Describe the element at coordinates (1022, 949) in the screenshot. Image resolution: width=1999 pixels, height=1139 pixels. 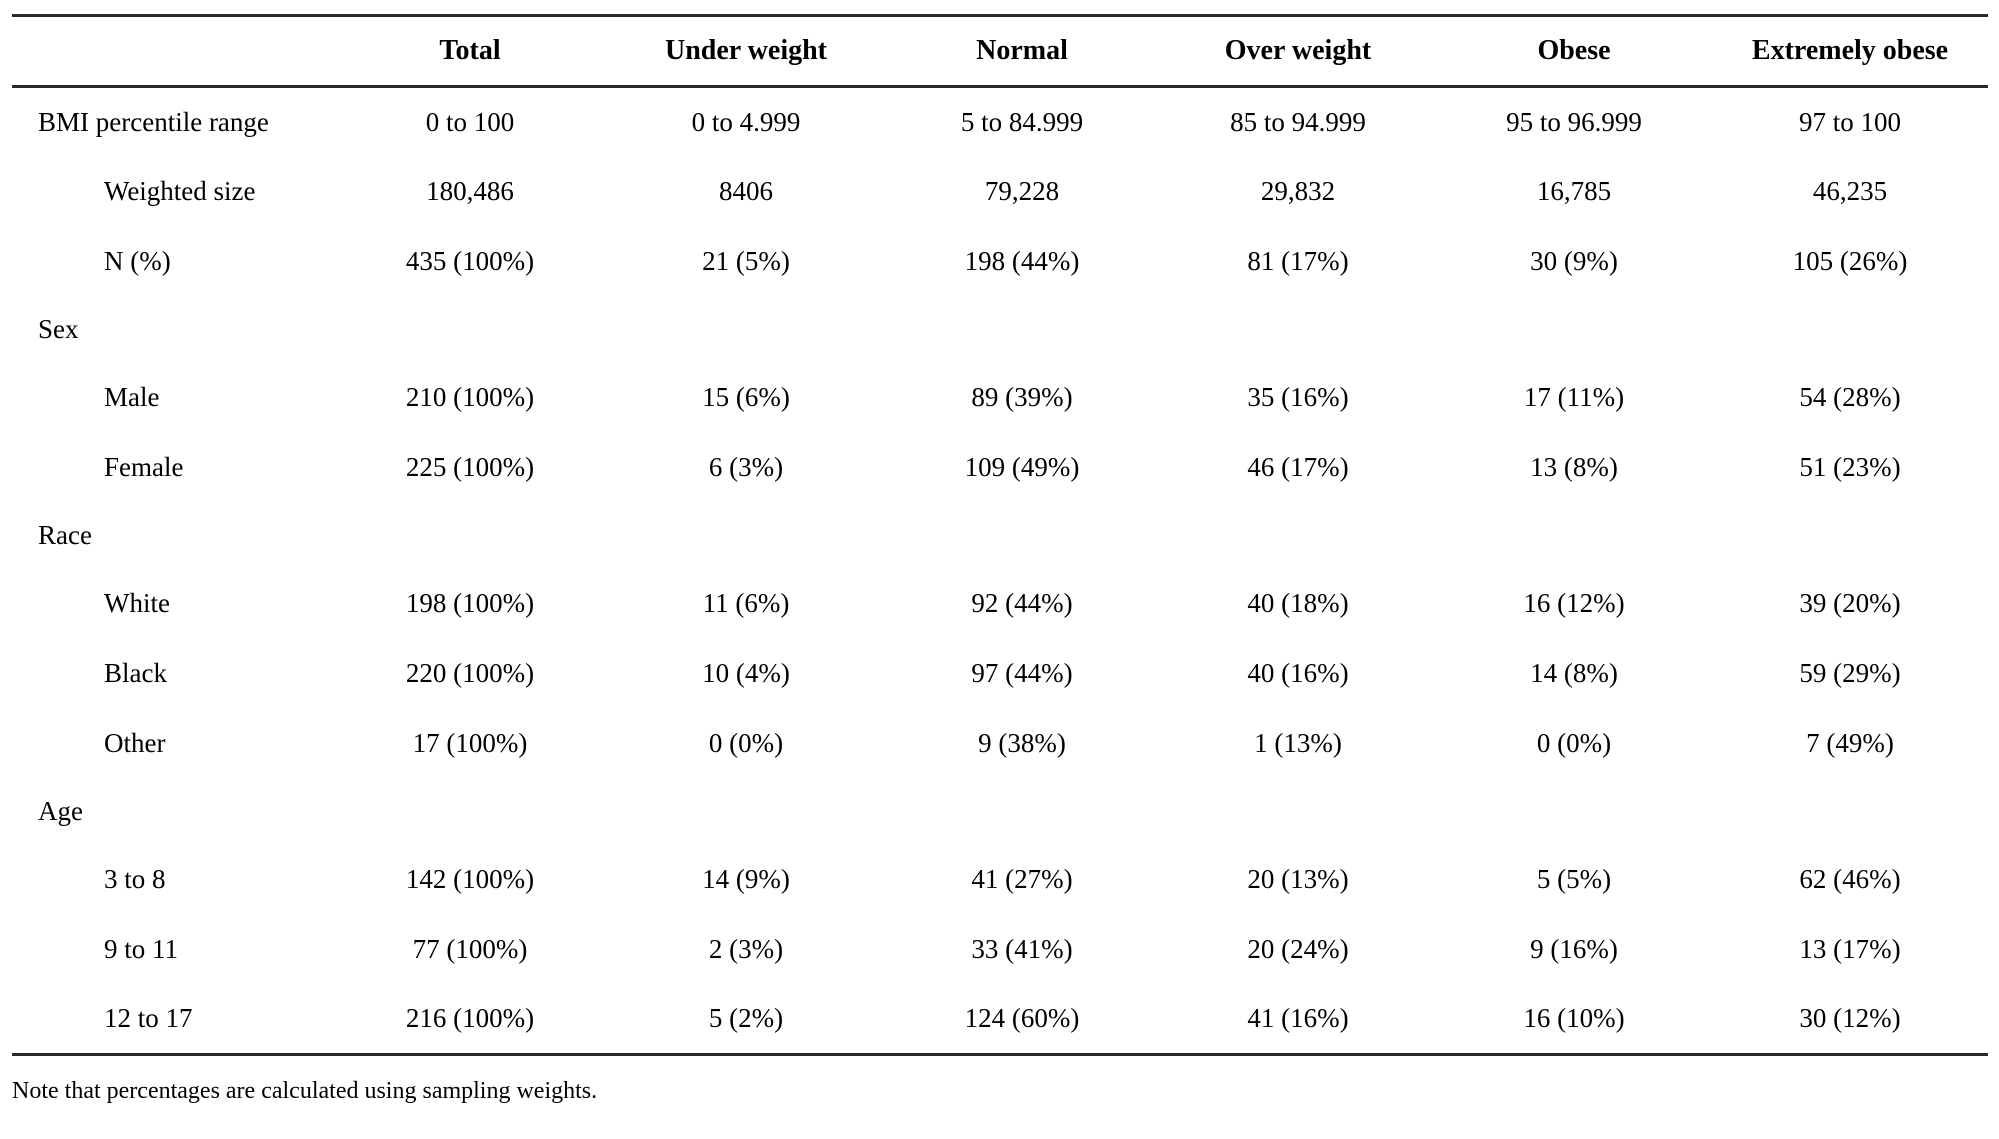
I see `table-cell: 33 (41%)` at that location.